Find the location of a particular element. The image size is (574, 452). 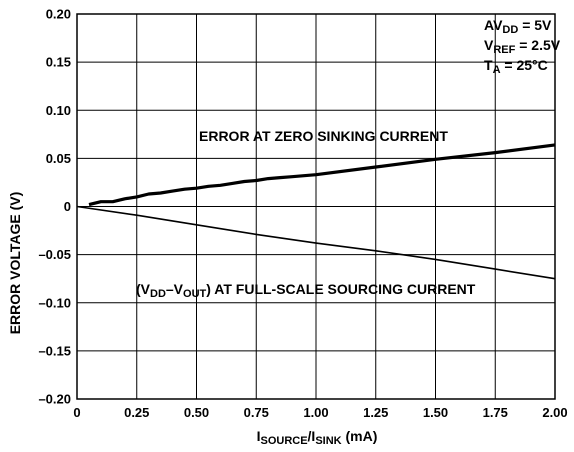

y-axis-title: ERROR VOLTAGE (V) is located at coordinates (15, 263).